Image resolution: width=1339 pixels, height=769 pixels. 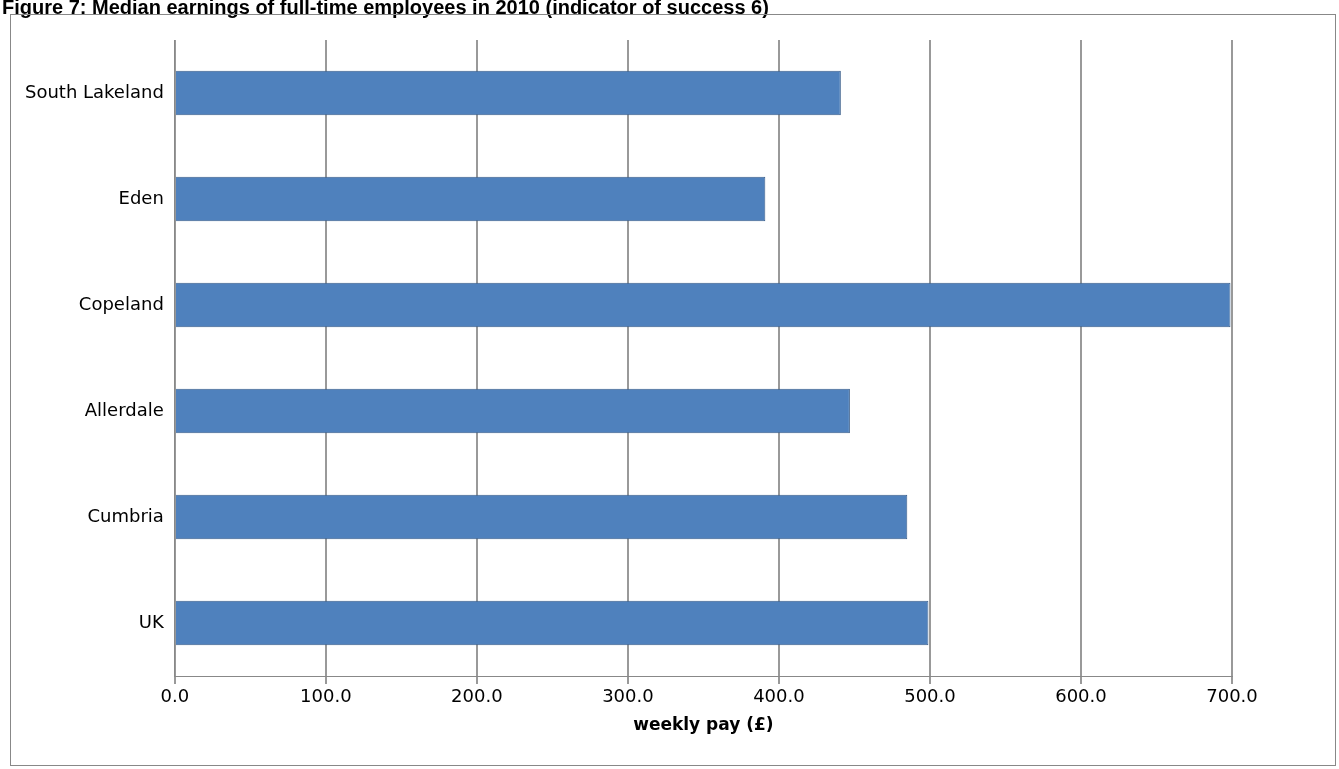 I want to click on x-tick-label: 700.0, so click(x=1232, y=696).